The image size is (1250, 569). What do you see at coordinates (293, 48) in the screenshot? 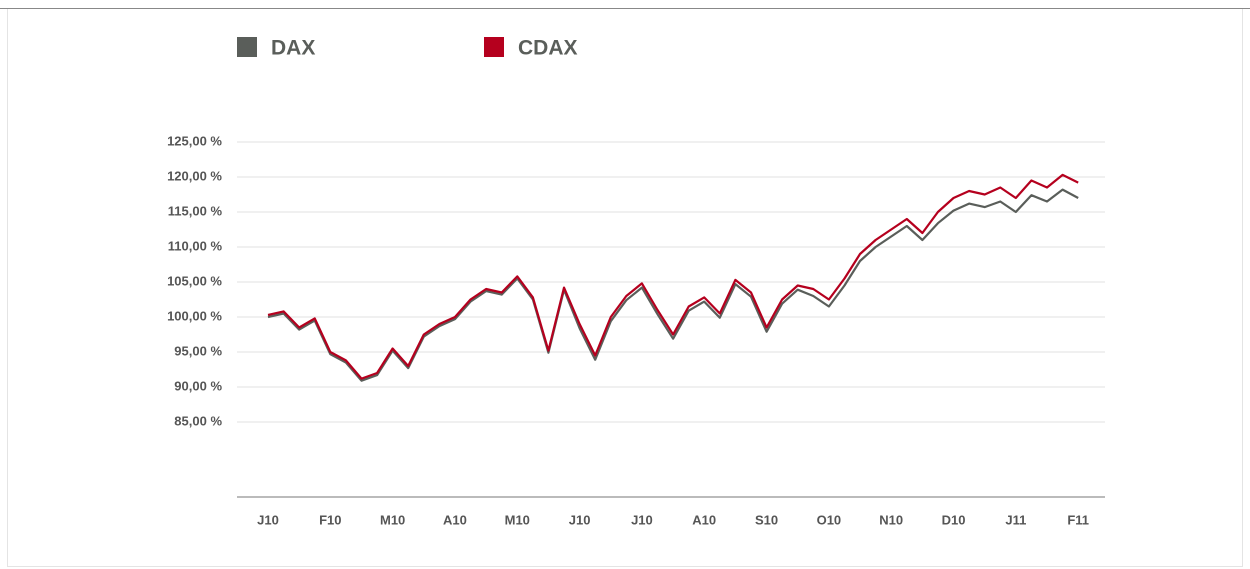
I see `legend-text: DAX` at bounding box center [293, 48].